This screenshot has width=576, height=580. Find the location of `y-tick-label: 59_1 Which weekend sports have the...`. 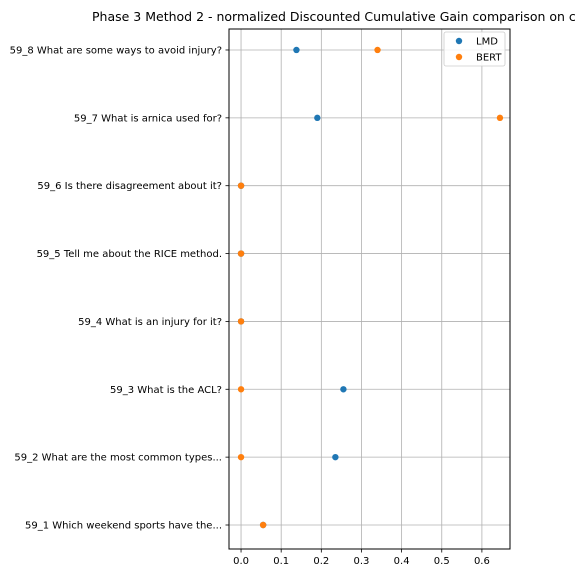

y-tick-label: 59_1 Which weekend sports have the... is located at coordinates (123, 526).